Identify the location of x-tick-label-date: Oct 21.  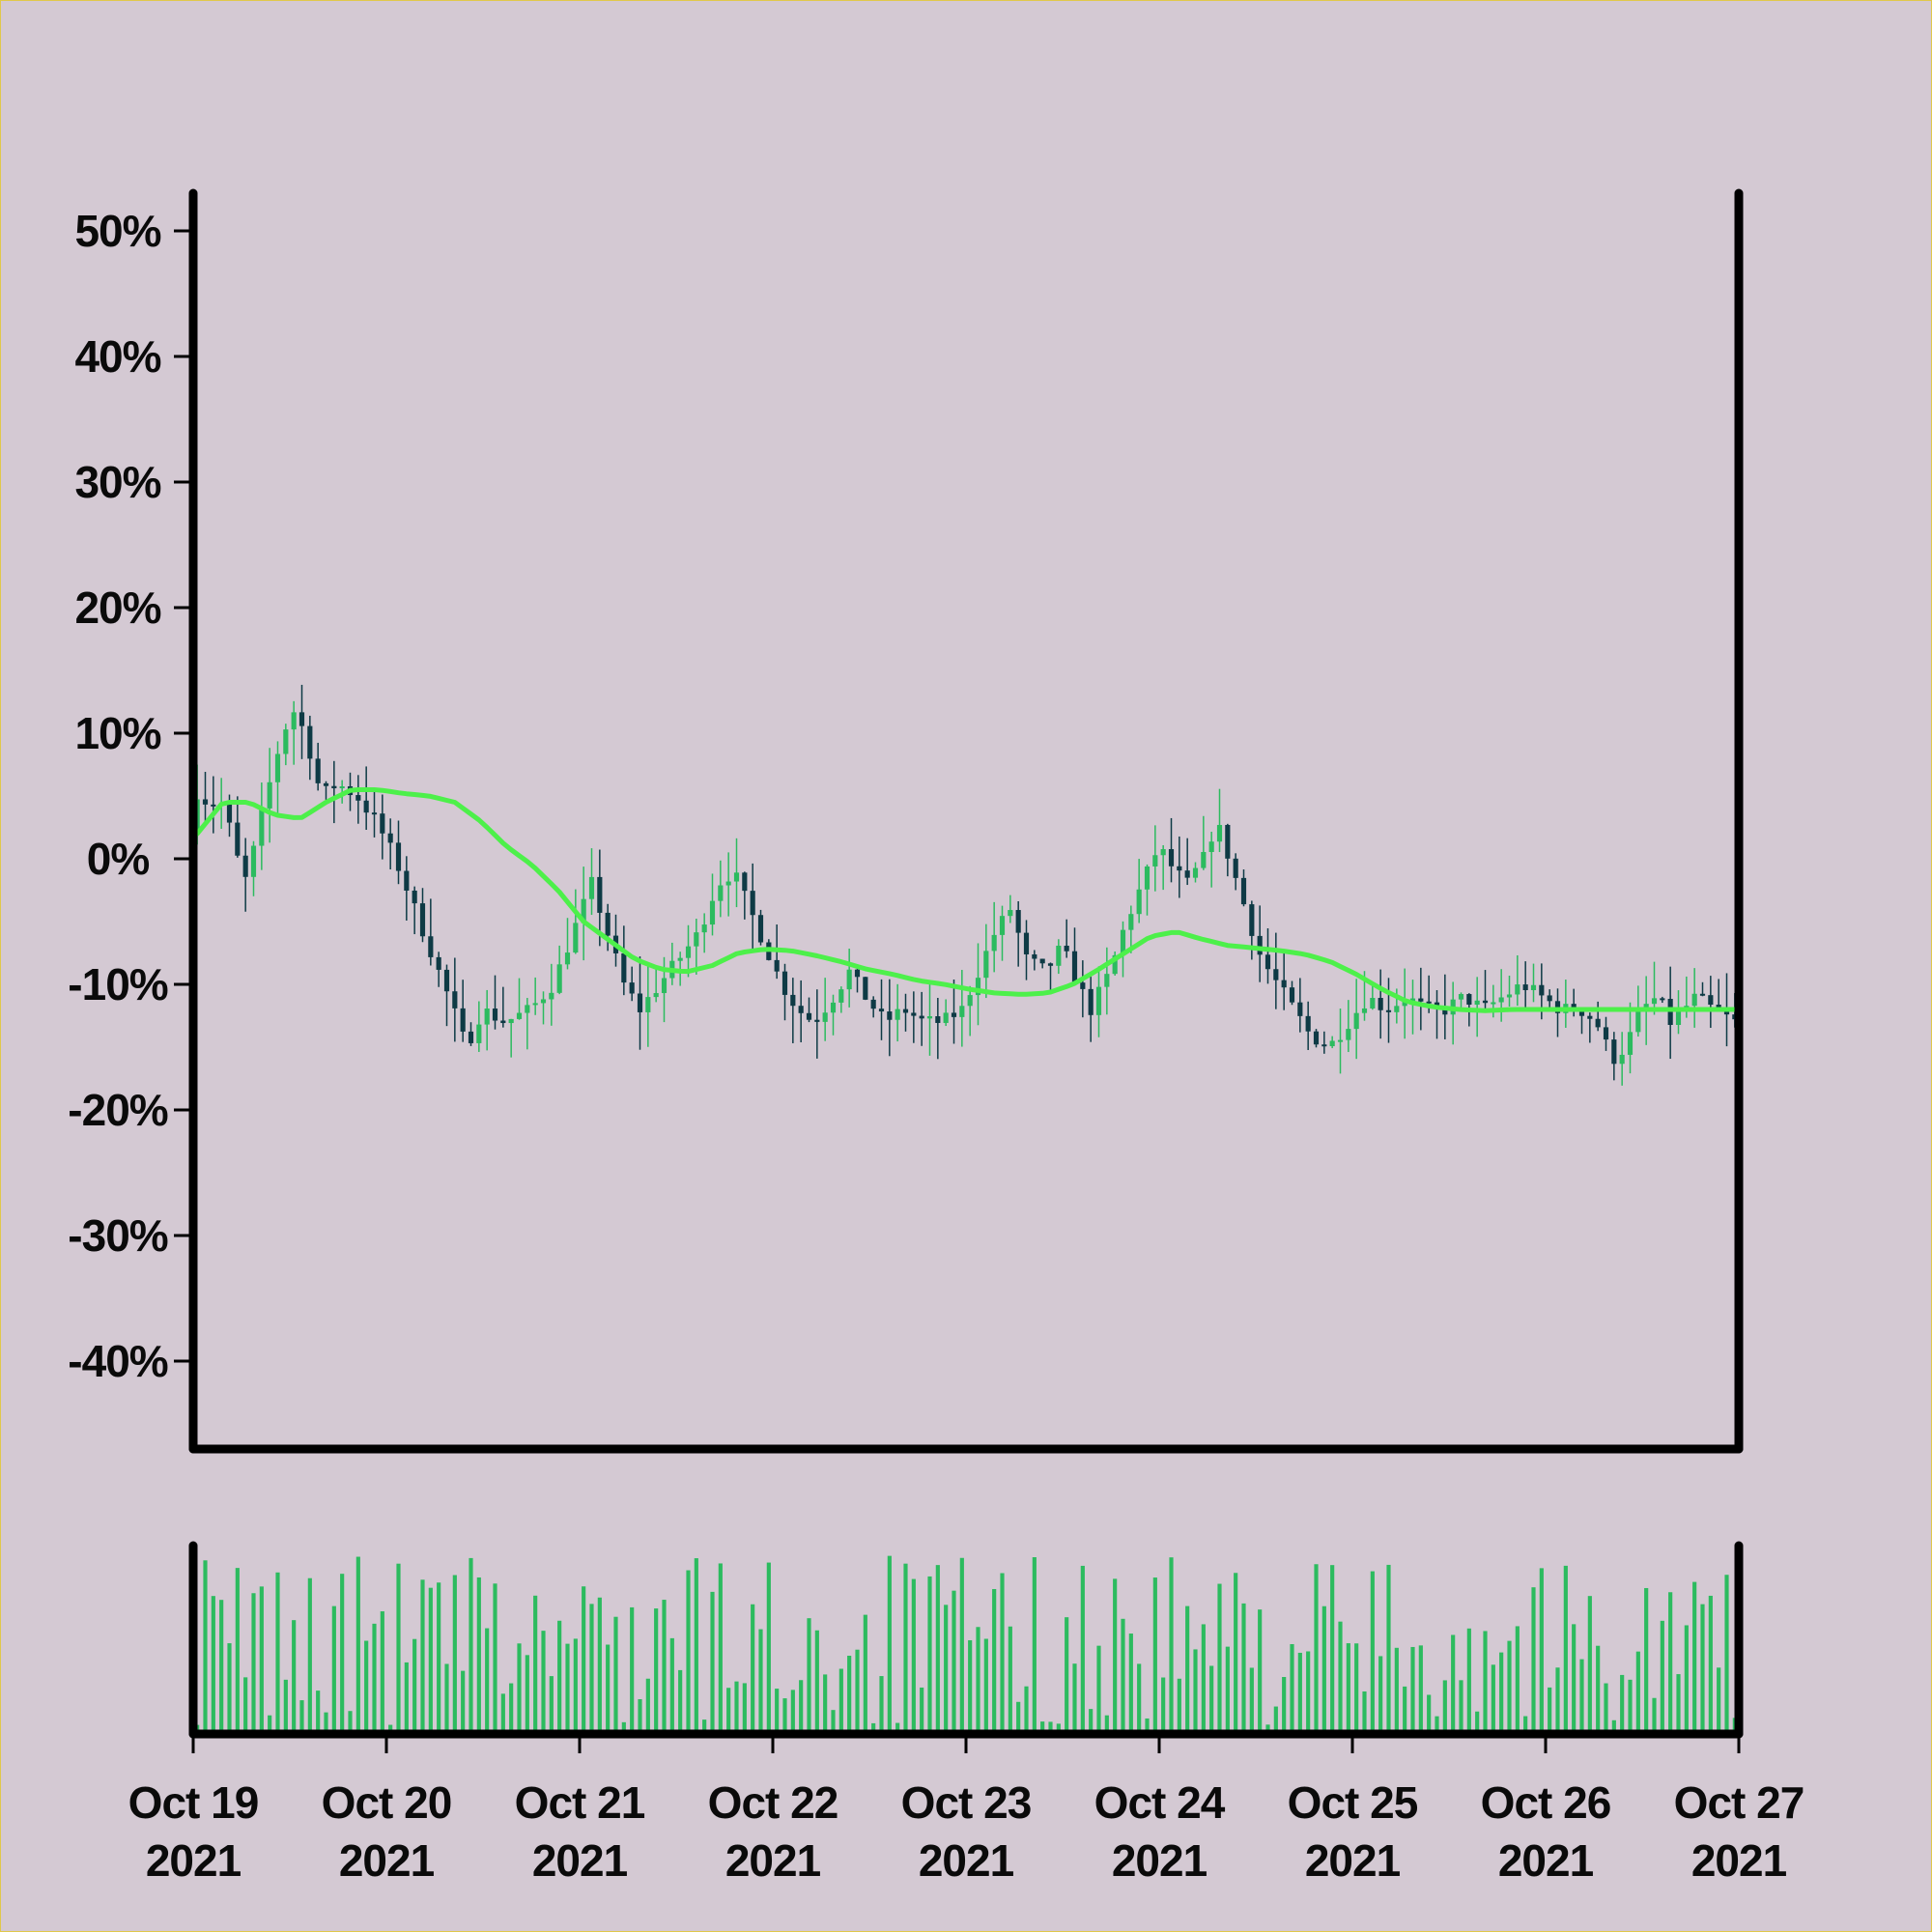
(580, 1802).